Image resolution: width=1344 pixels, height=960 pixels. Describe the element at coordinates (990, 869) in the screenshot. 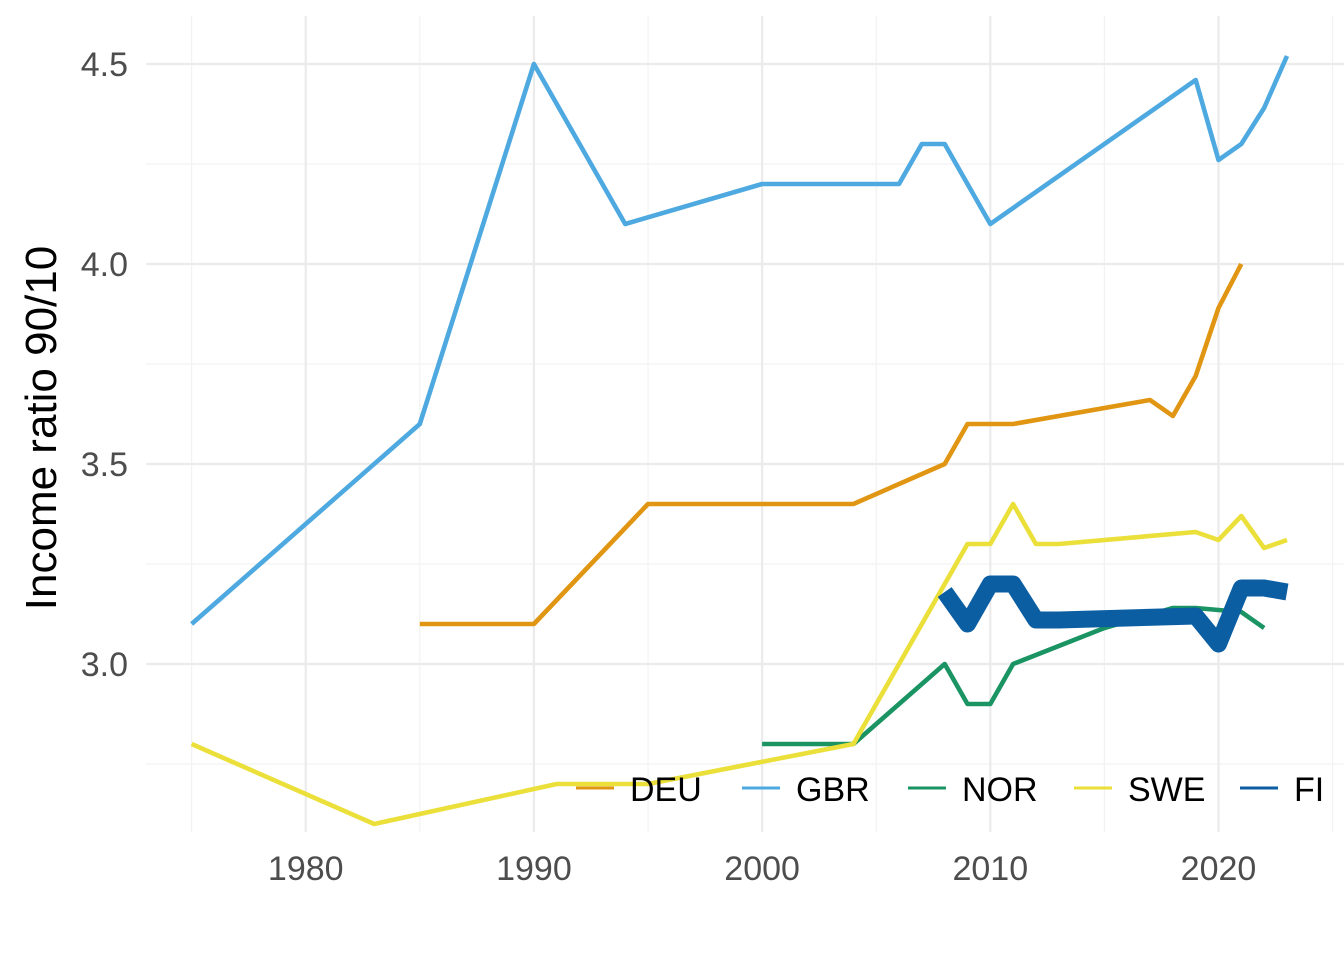

I see `x-tick-label: 2010` at that location.